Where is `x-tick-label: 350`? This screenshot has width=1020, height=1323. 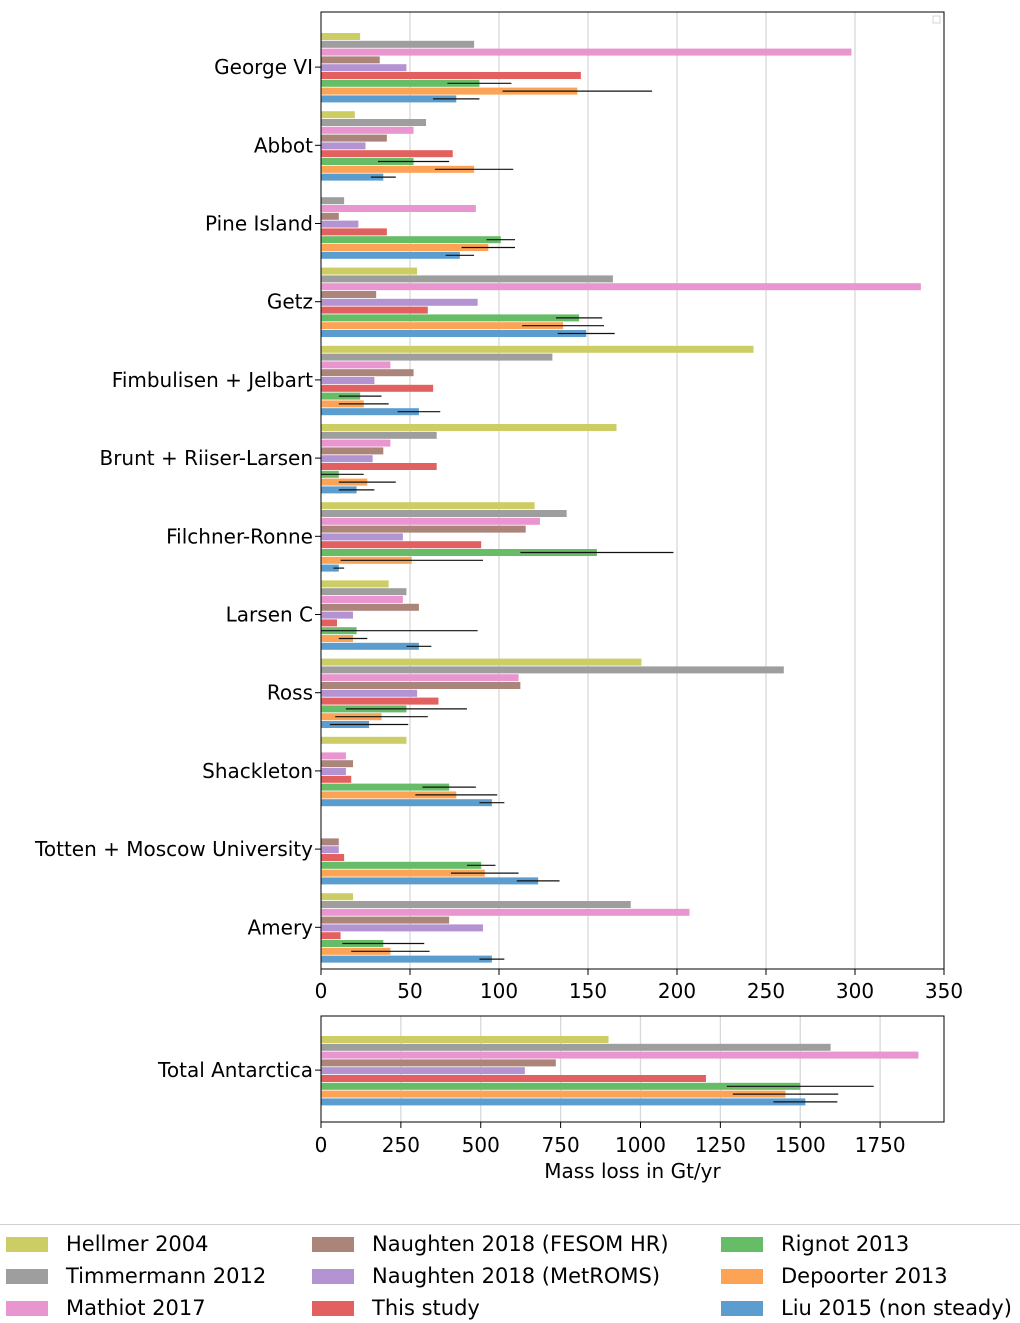
x-tick-label: 350 is located at coordinates (944, 991).